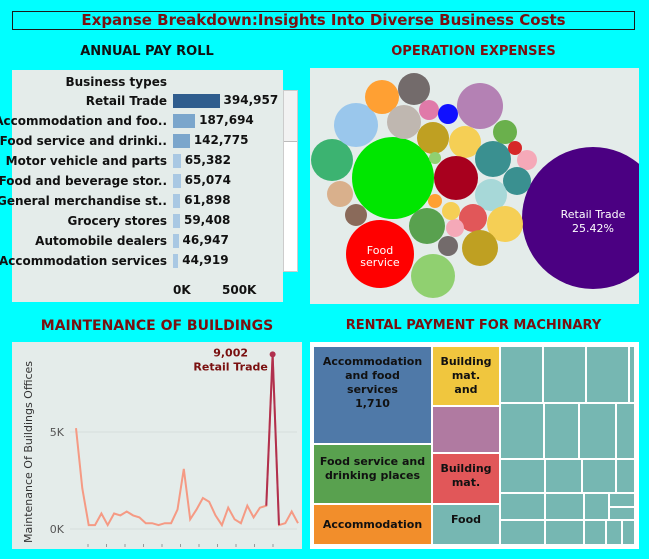 Image resolution: width=649 pixels, height=559 pixels. I want to click on bar-row: Grocery stores 59,408, so click(147, 221).